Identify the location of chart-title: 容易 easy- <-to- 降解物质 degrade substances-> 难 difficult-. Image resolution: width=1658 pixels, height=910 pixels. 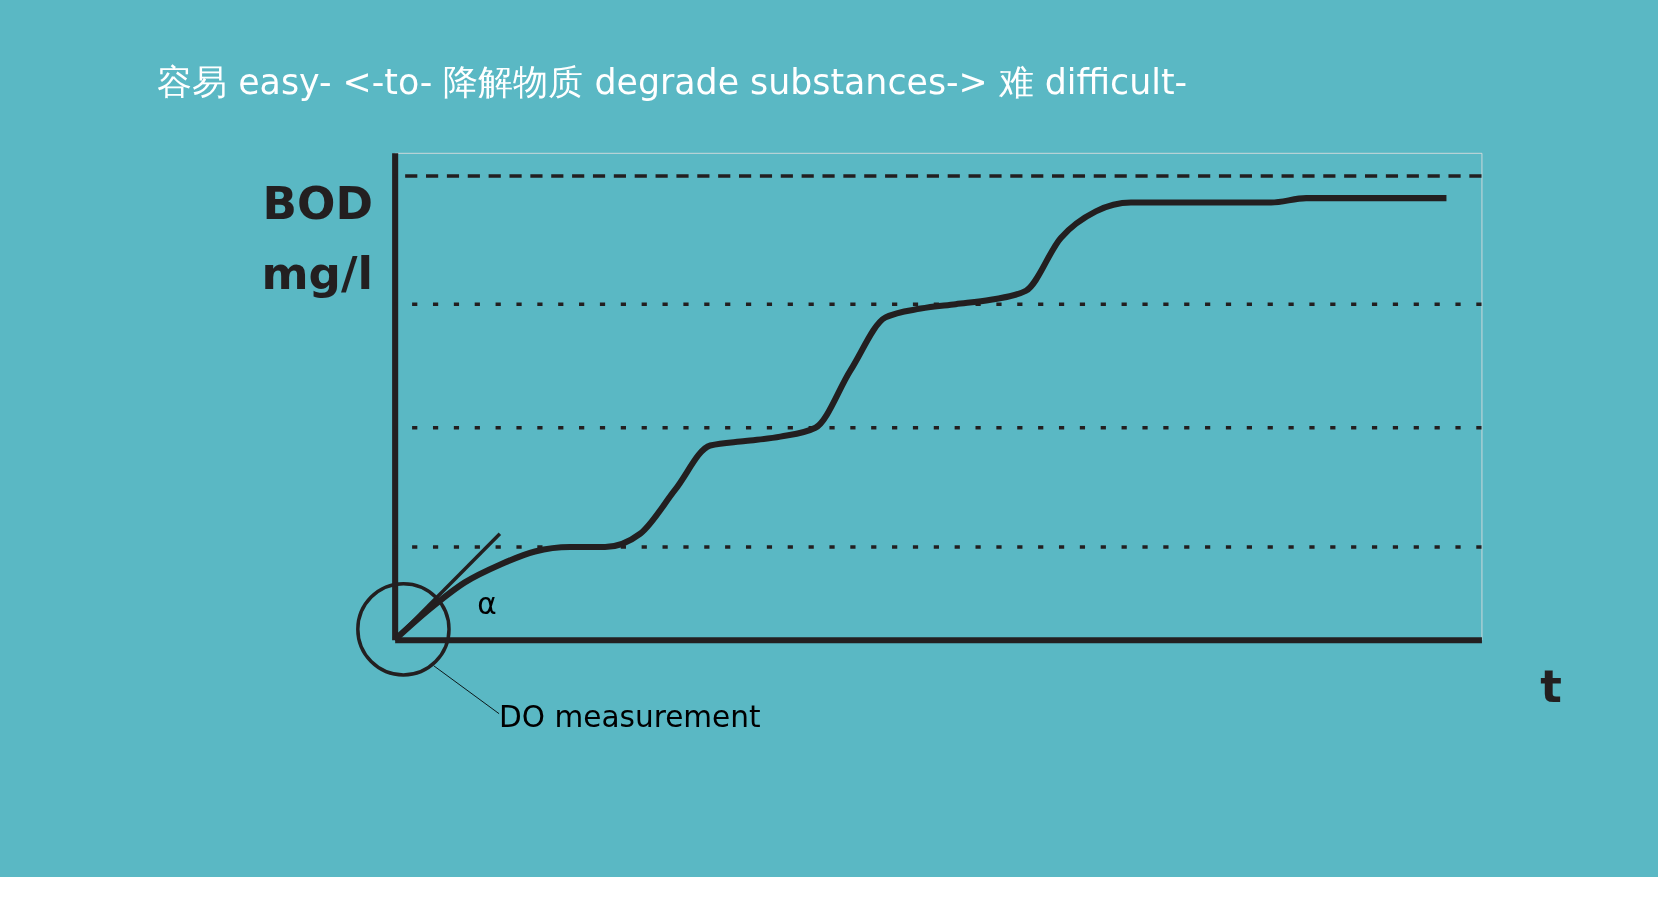
(672, 81).